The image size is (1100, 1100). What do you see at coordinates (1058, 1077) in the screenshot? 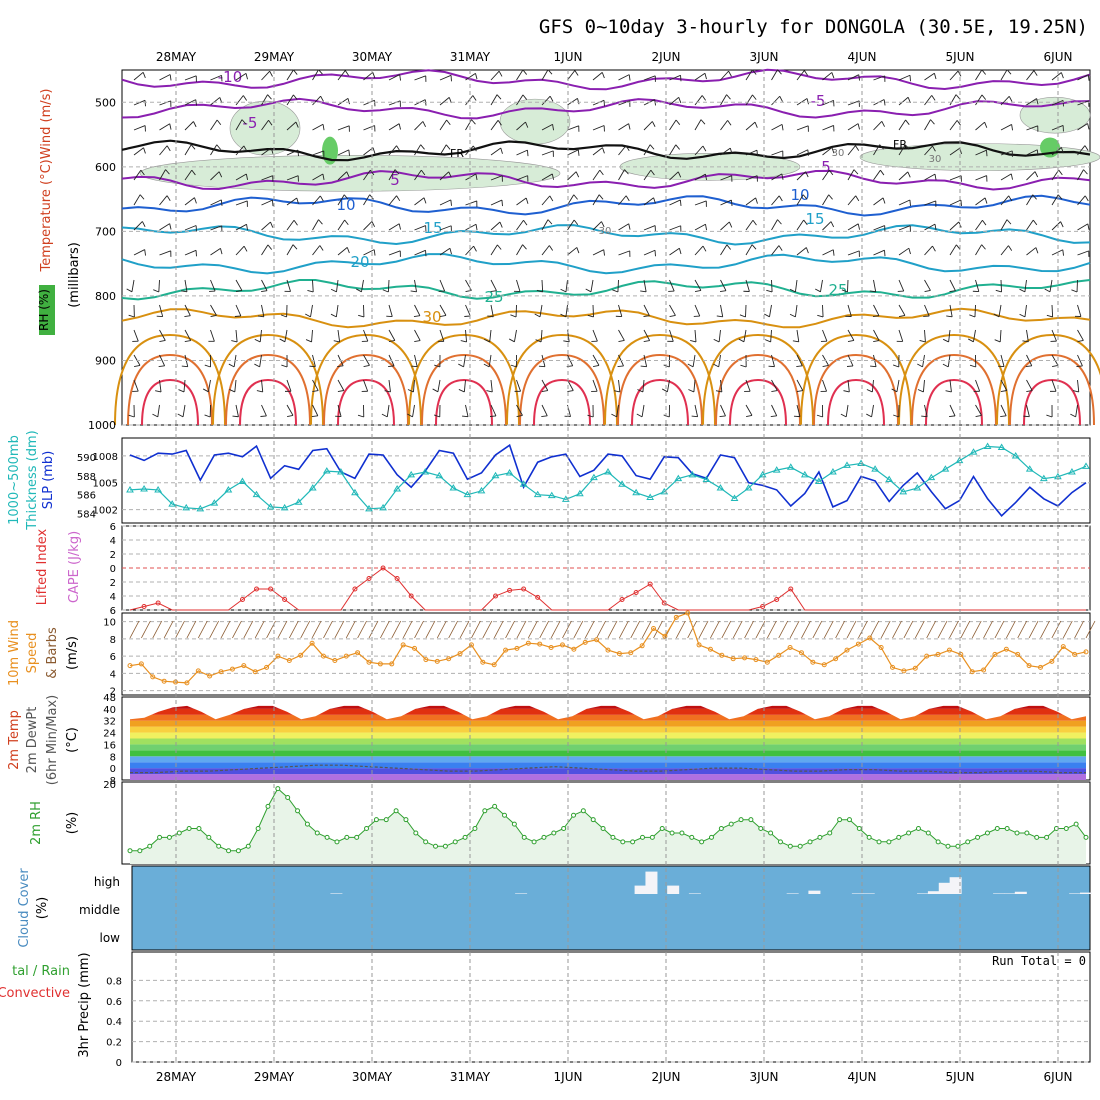
I see `date-label-bottom: 6JUN` at bounding box center [1058, 1077].